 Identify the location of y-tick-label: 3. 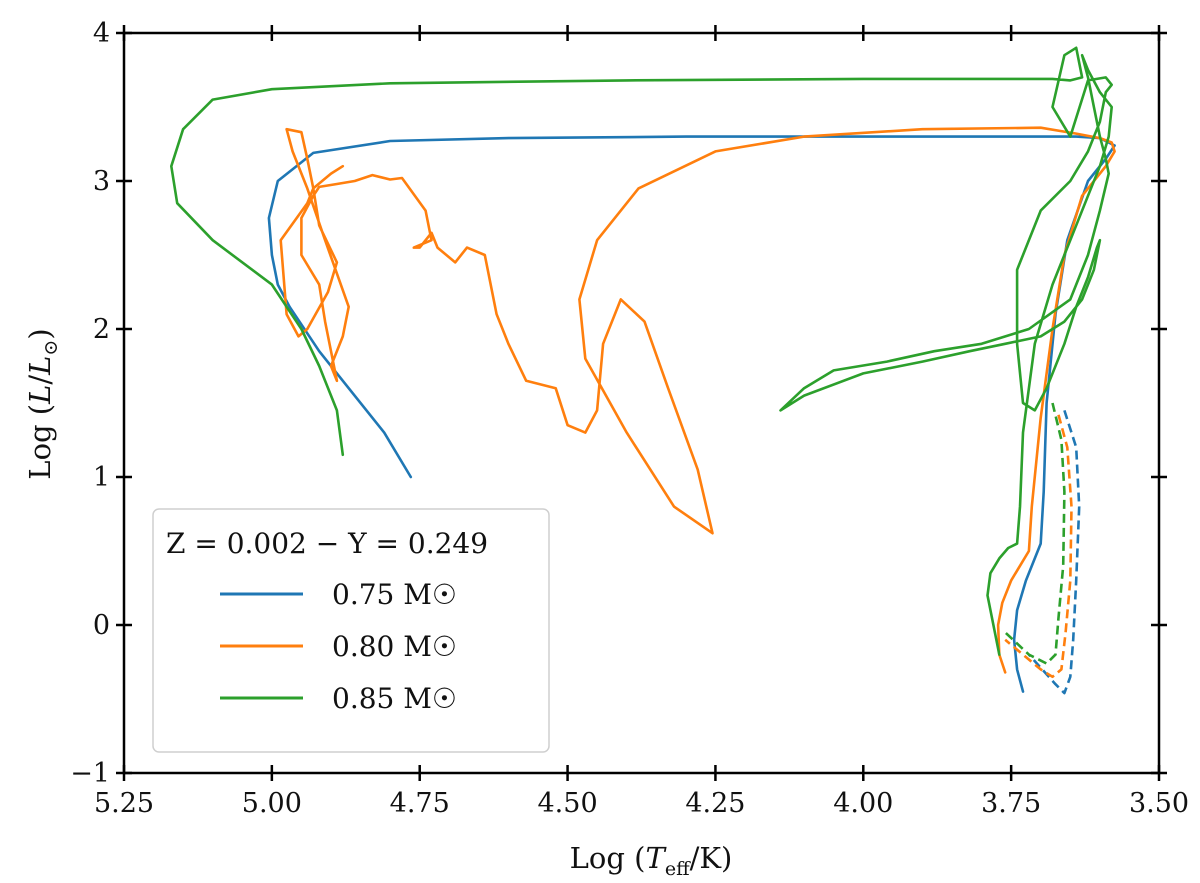
(101, 181).